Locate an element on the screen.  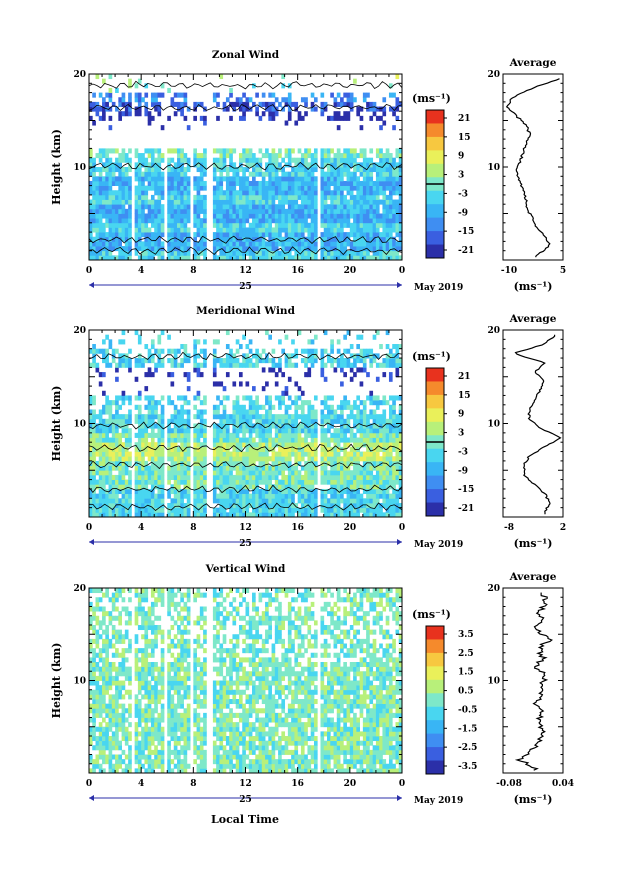
colorbar-tick-label: -3 is located at coordinates (463, 194).